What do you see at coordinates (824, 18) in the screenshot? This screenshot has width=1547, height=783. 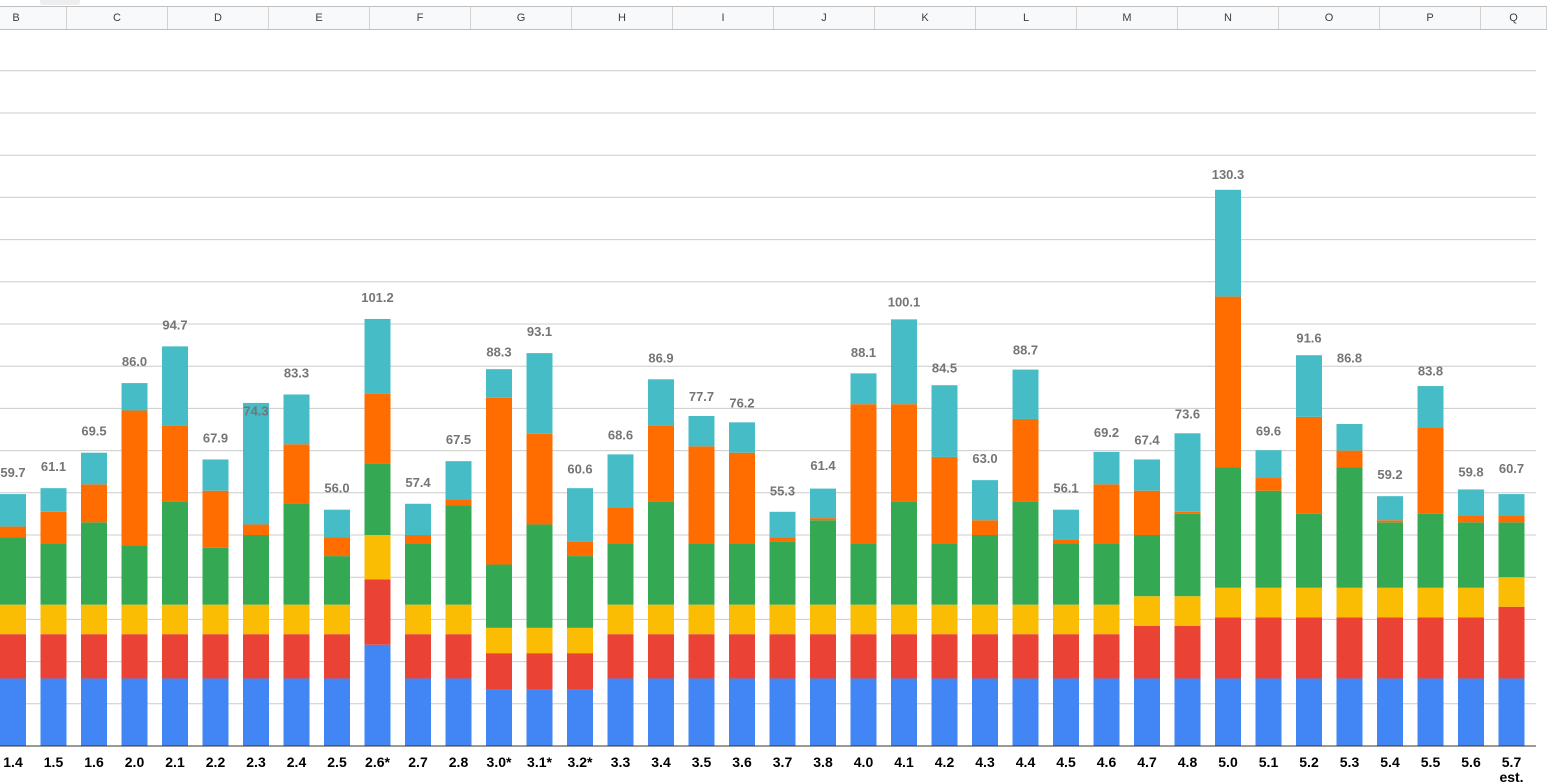 I see `column-header-j: J` at bounding box center [824, 18].